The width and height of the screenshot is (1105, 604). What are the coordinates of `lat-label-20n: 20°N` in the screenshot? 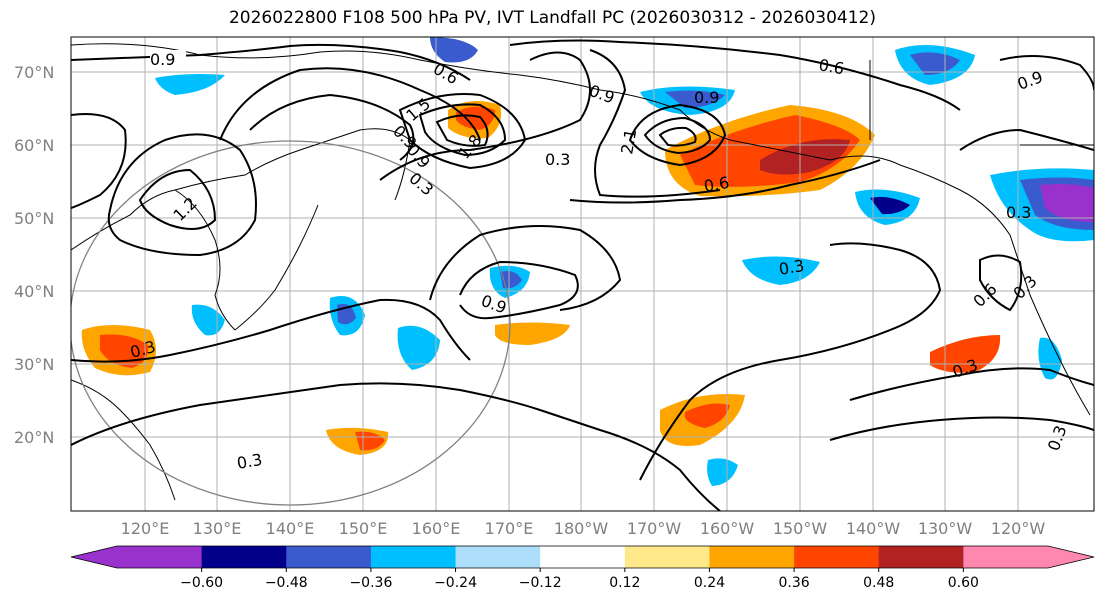 It's located at (34, 437).